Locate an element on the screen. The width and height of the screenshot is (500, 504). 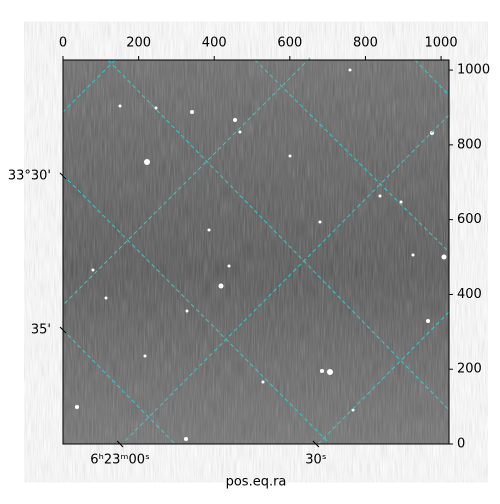
x-tick-label: 800 is located at coordinates (365, 43).